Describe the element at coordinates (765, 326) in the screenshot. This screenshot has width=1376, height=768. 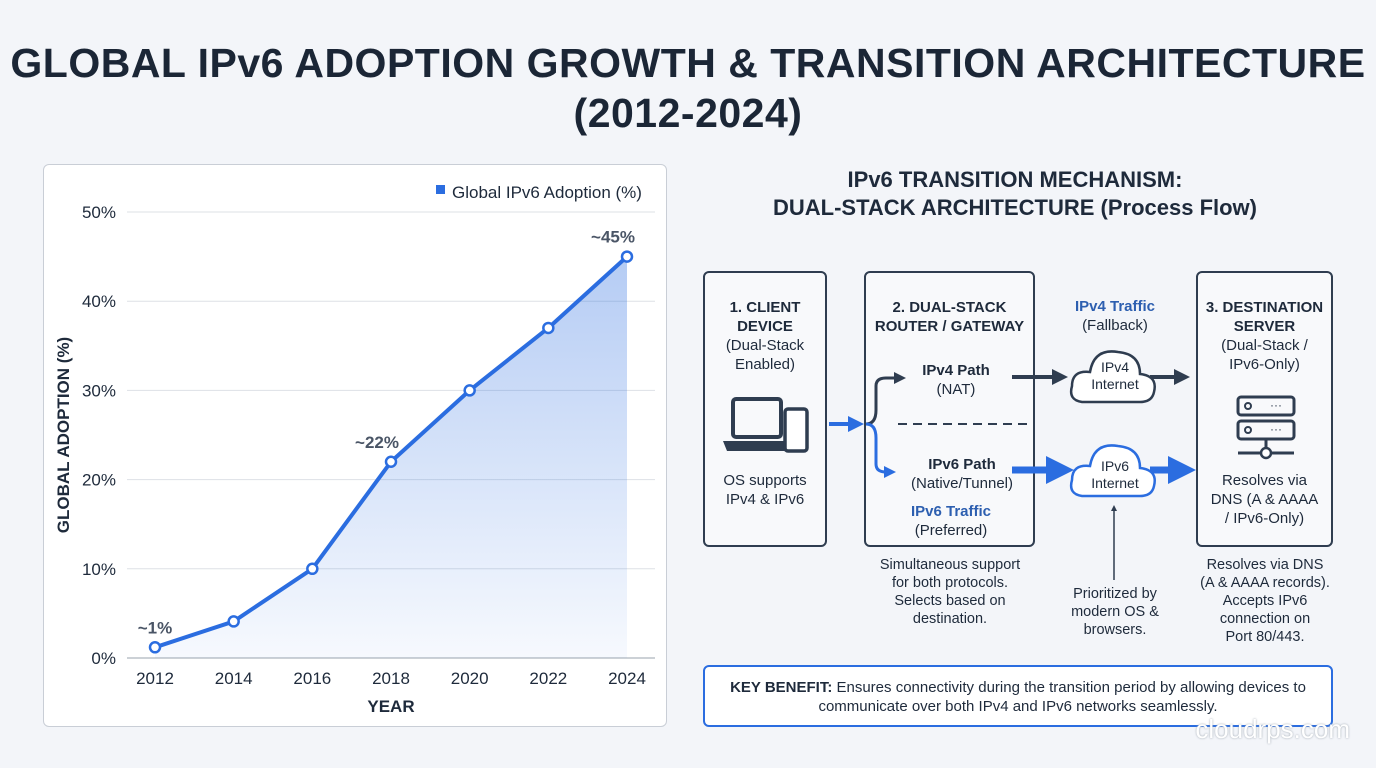
I see `client-title-2: DEVICE` at that location.